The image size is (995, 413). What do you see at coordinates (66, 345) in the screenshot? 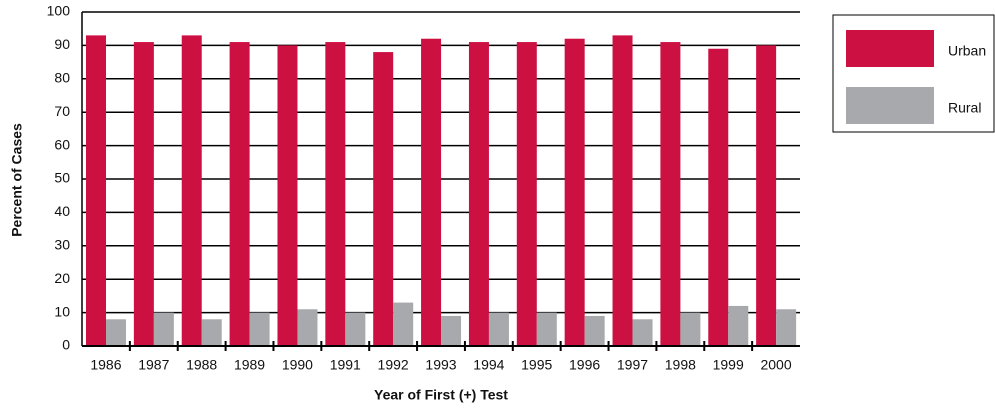
I see `y-tick-label: 0` at bounding box center [66, 345].